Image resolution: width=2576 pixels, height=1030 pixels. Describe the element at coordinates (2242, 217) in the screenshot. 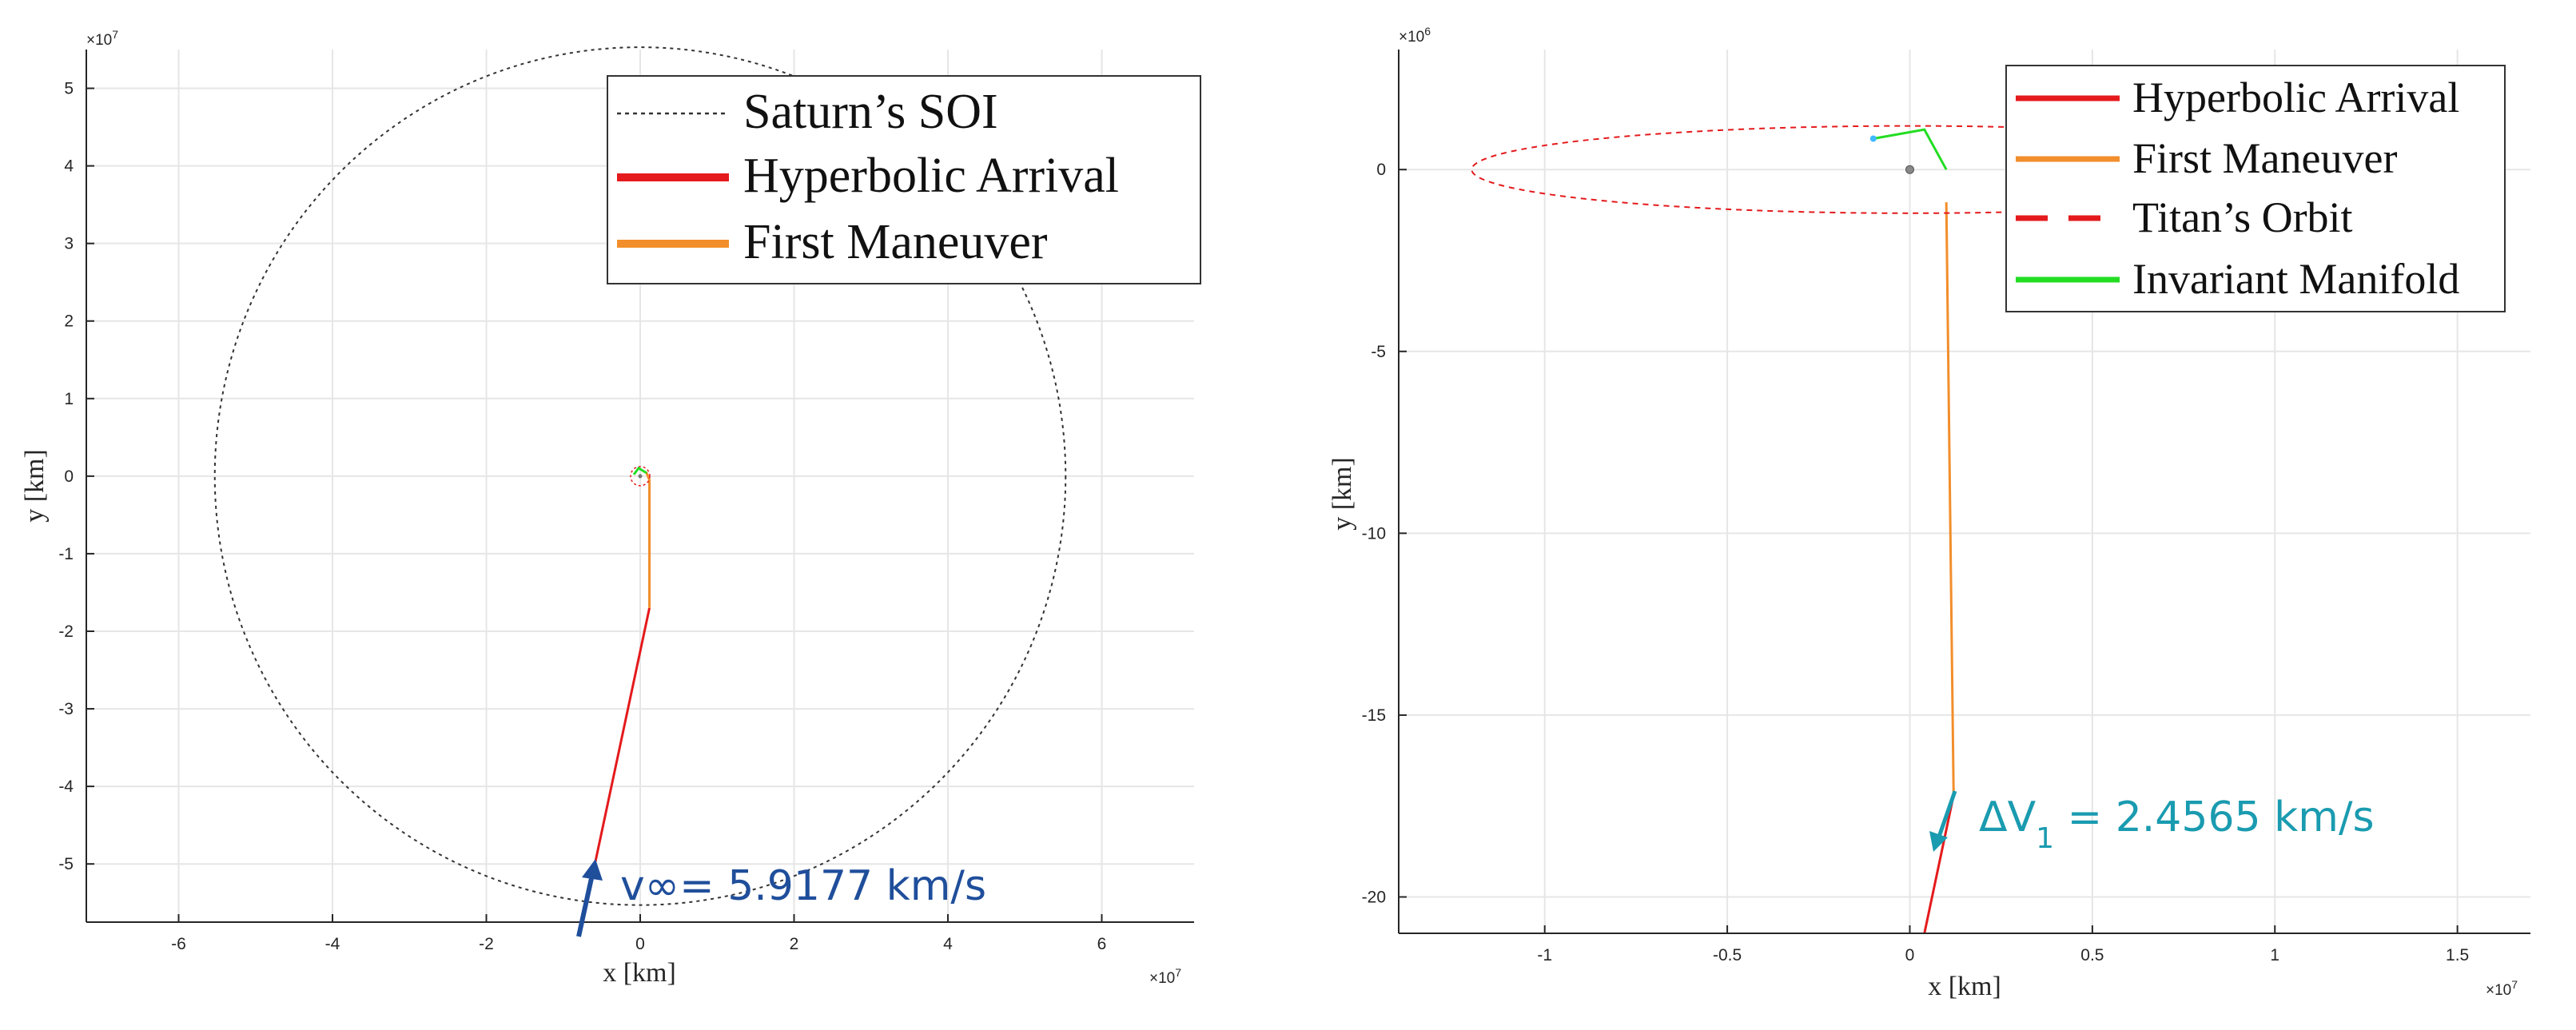

I see `right-legend-label-titan-orbit: Titan’s Orbit` at that location.